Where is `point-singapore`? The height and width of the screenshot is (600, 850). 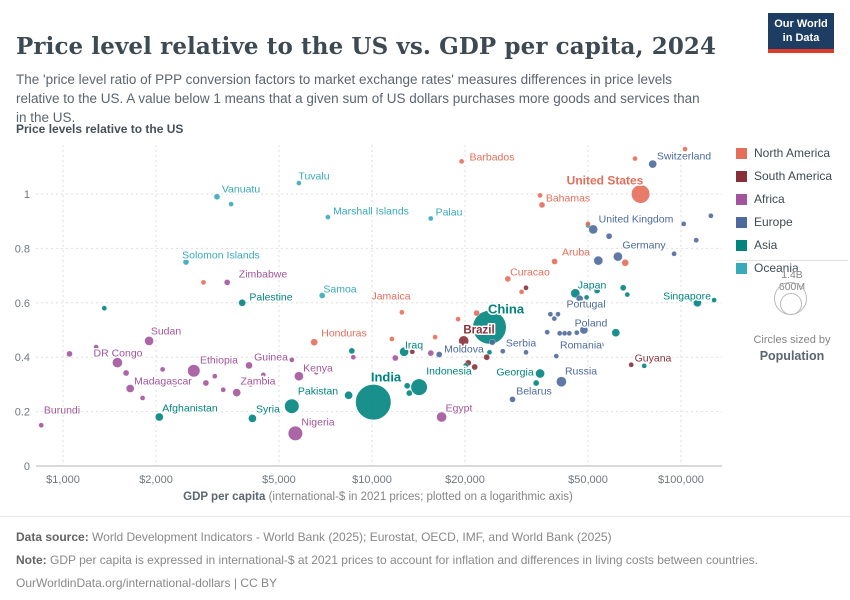 point-singapore is located at coordinates (697, 302).